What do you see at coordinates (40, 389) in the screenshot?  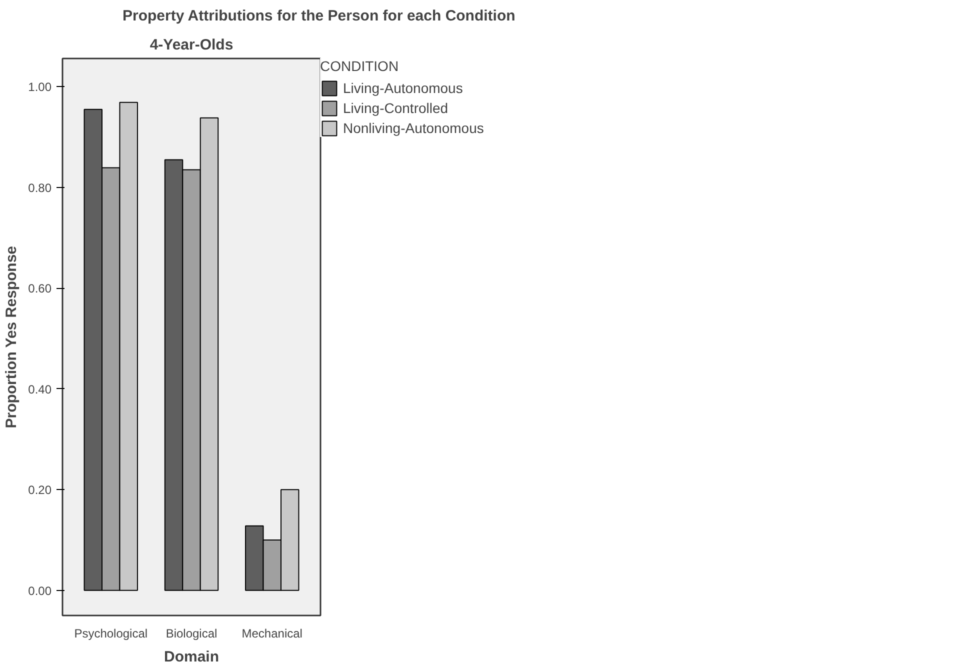 I see `y-tick-label: 0.40` at bounding box center [40, 389].